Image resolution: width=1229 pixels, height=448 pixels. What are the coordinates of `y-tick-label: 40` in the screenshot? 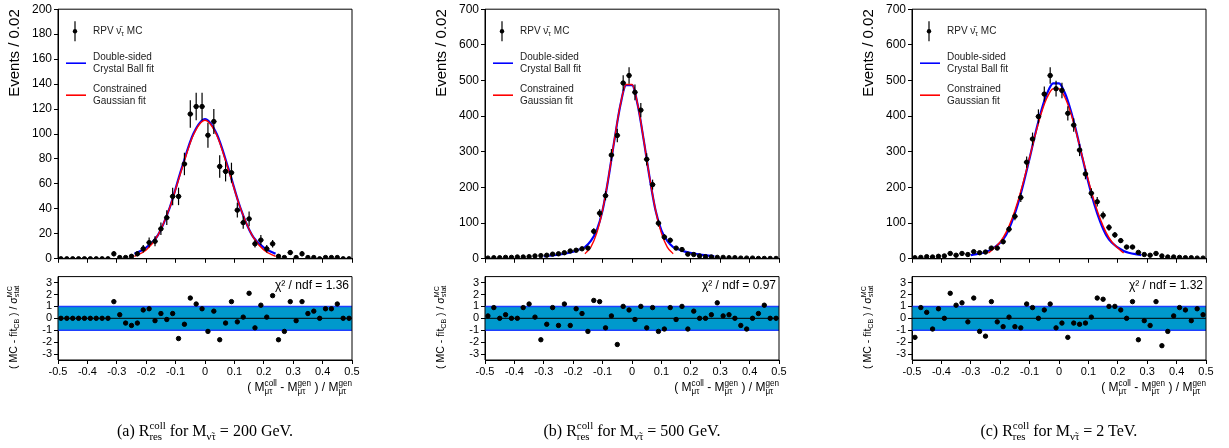 It's located at (45, 208).